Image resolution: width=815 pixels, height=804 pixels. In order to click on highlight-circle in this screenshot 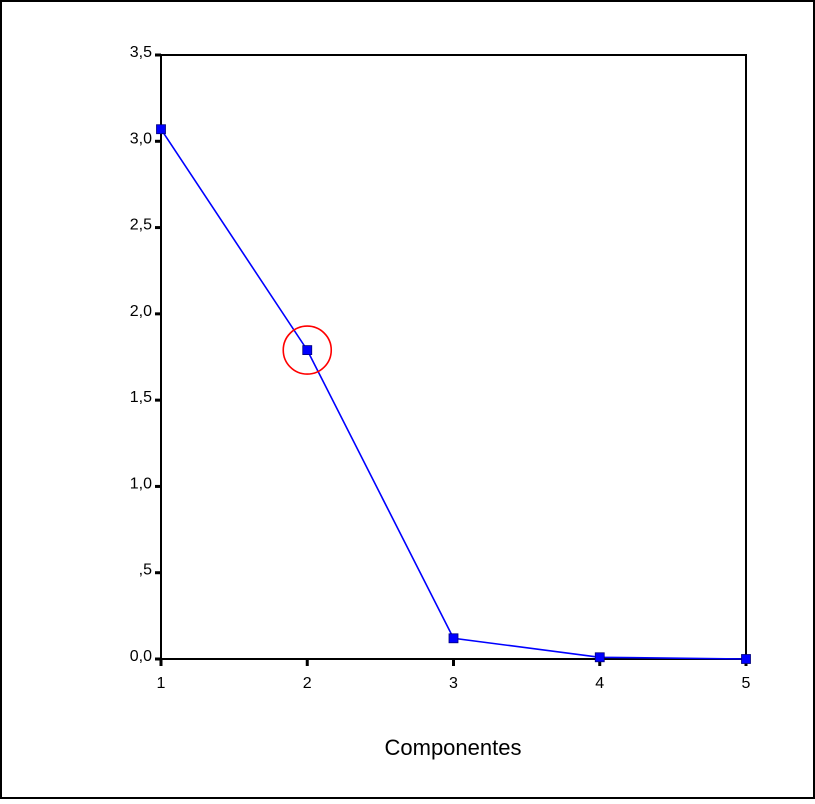, I will do `click(307, 350)`.